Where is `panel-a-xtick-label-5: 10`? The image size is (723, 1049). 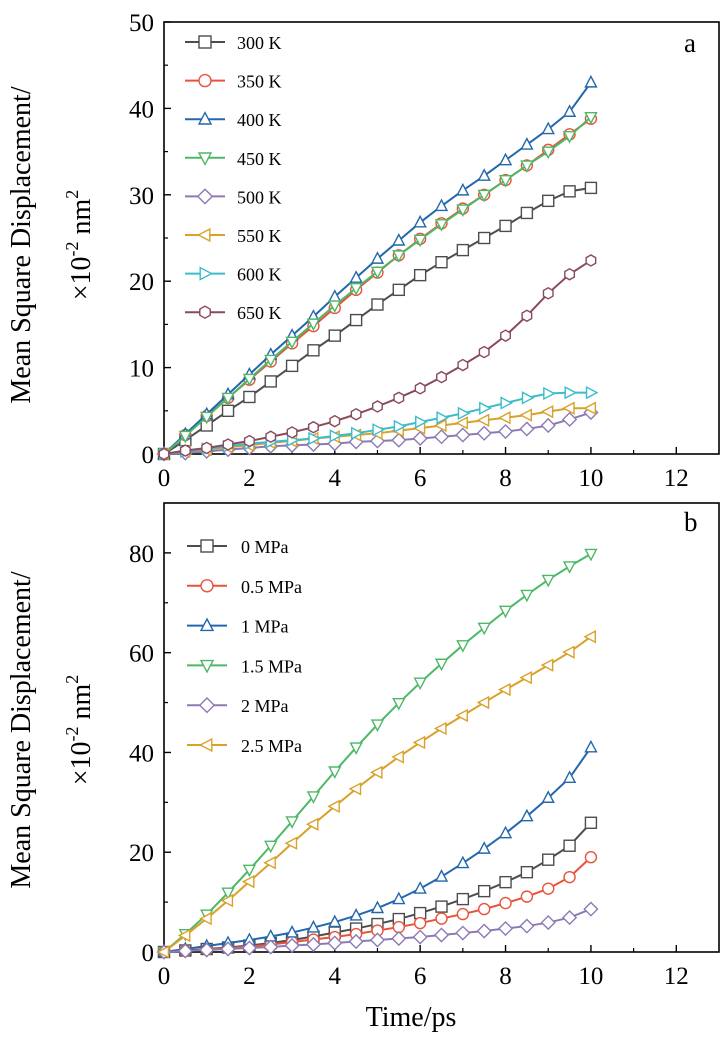 panel-a-xtick-label-5: 10 is located at coordinates (590, 478).